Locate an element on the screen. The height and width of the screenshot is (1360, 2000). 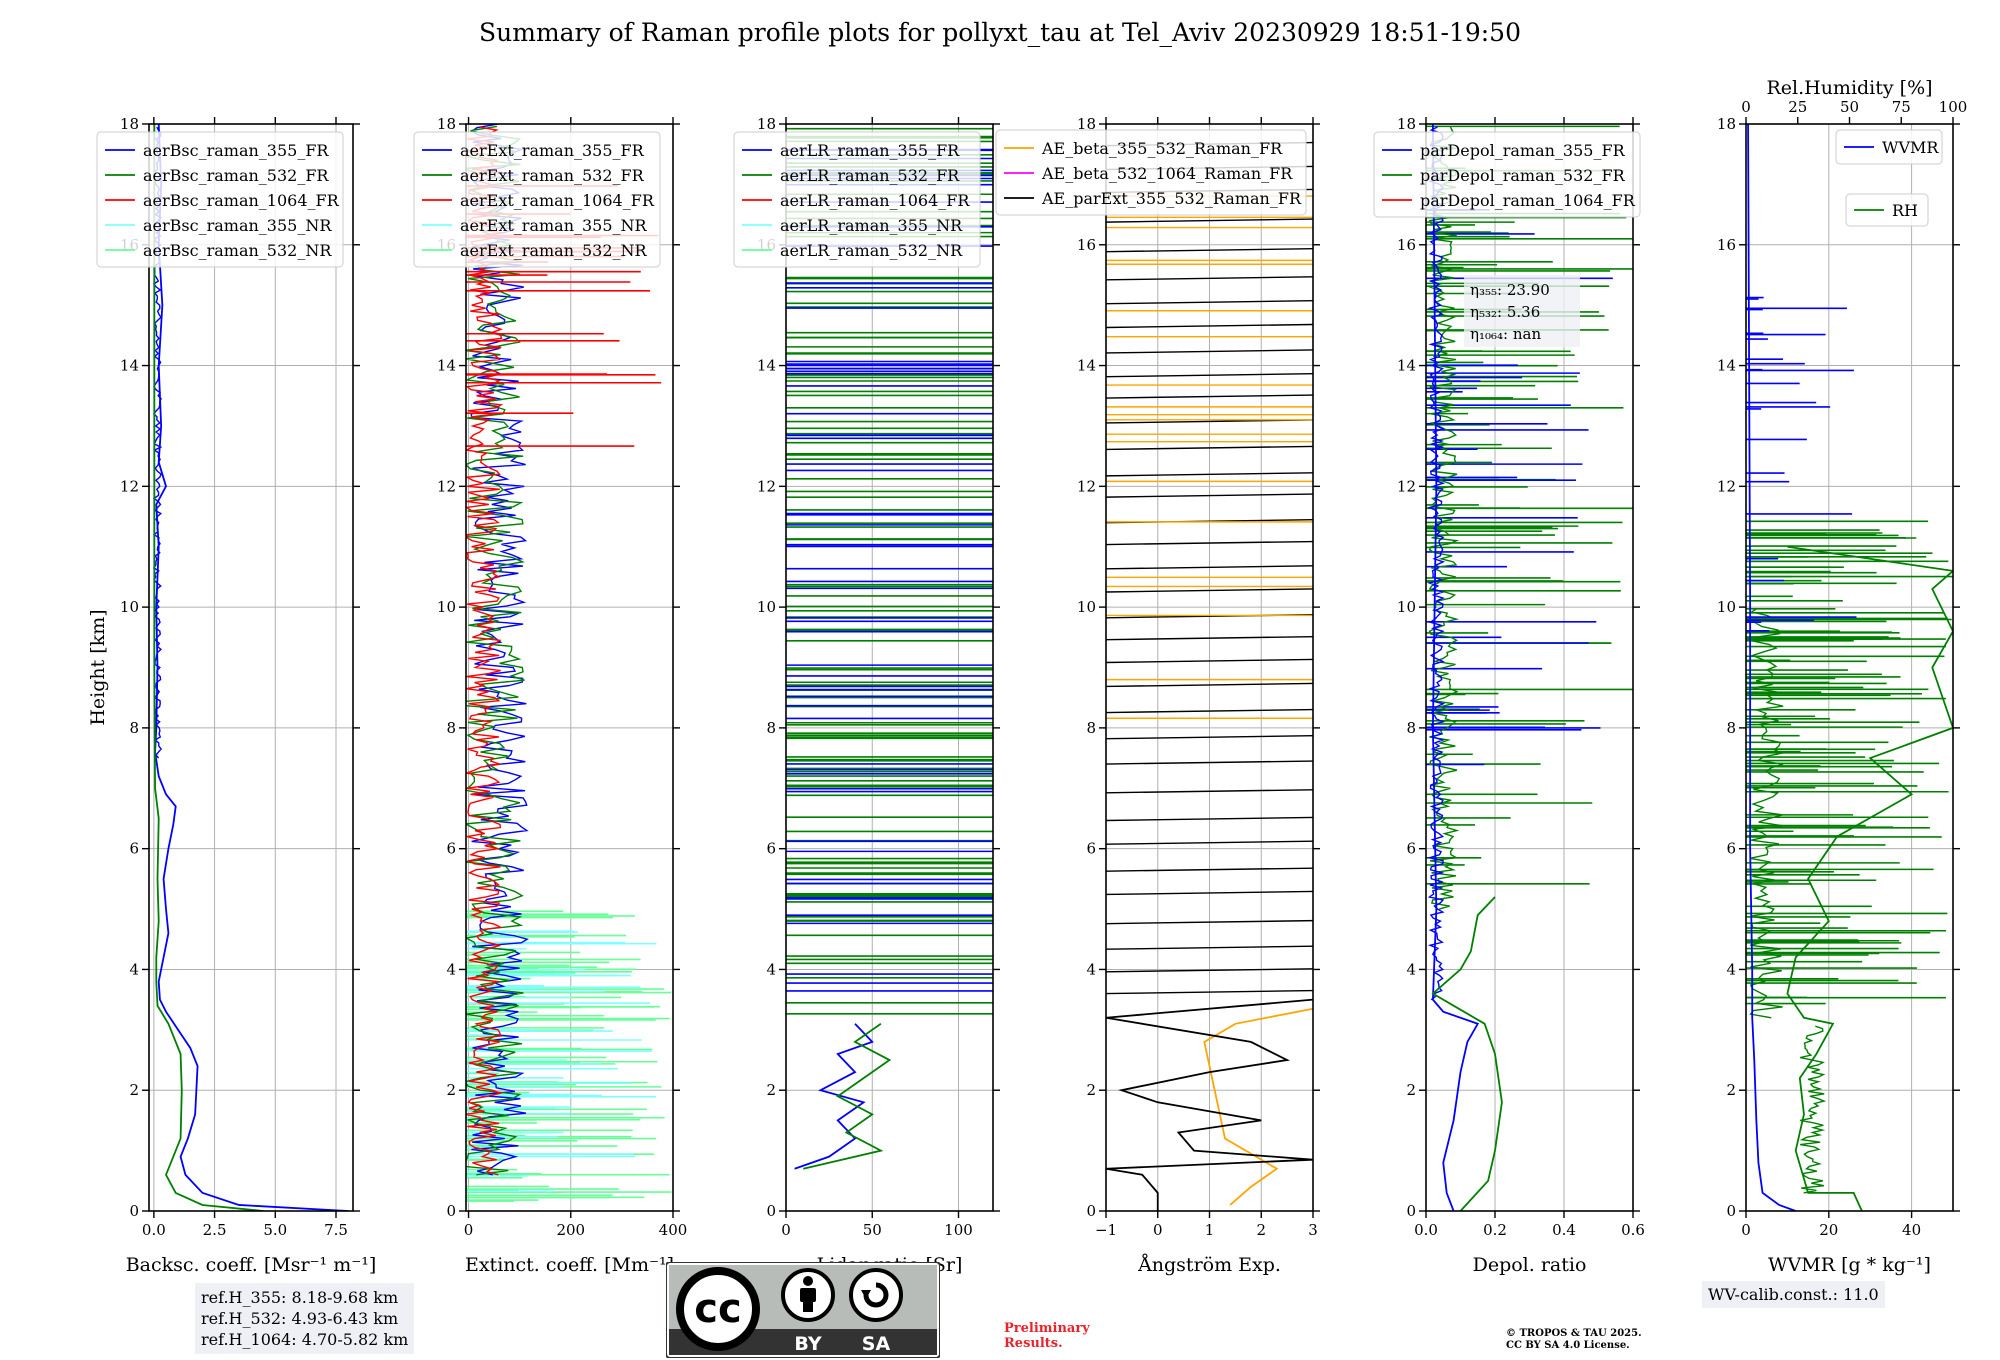
x-axis-label: Extinct. coeff. [Mm⁻¹] is located at coordinates (569, 1265).